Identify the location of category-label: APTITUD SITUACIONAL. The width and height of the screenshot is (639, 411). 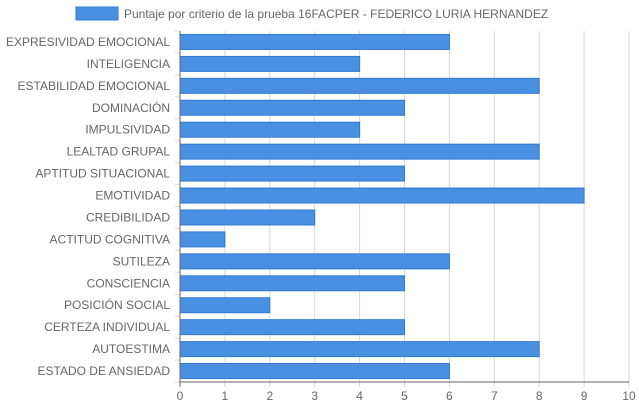
(102, 174).